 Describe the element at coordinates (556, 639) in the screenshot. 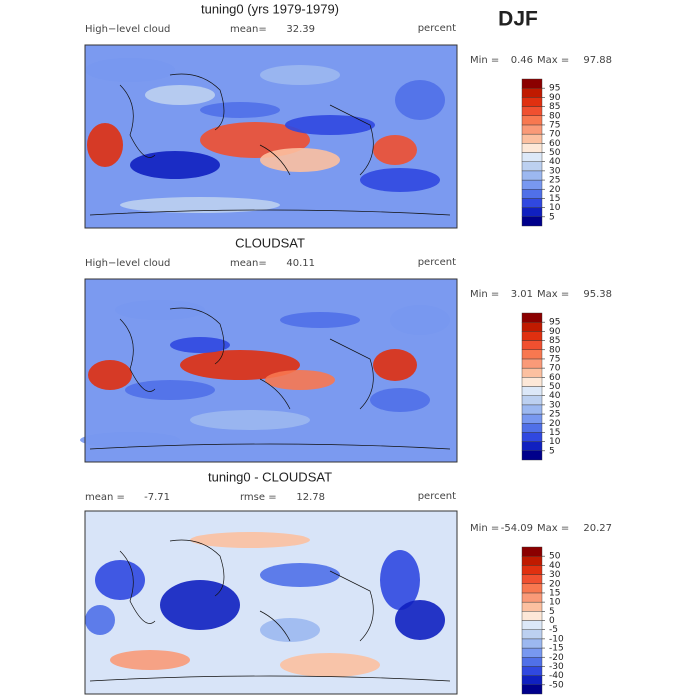

I see `colorbar-label: -10` at that location.